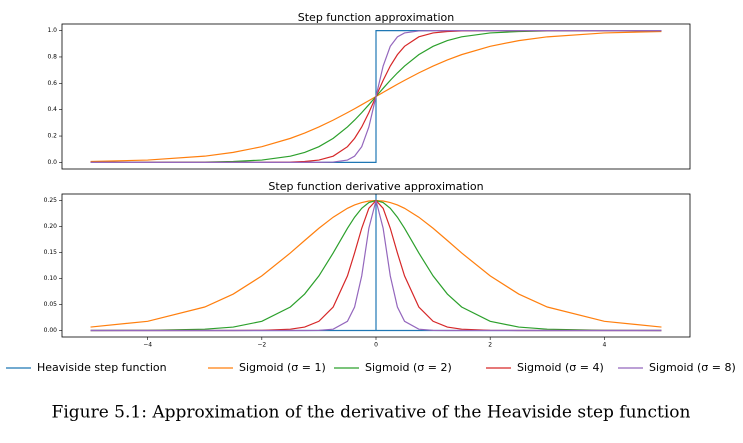  Describe the element at coordinates (52, 30) in the screenshot. I see `y-tick-label: 1.0` at that location.